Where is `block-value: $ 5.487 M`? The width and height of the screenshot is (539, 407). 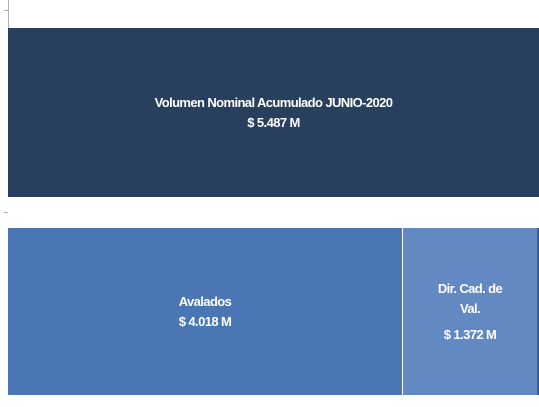
block-value: $ 5.487 M is located at coordinates (273, 122).